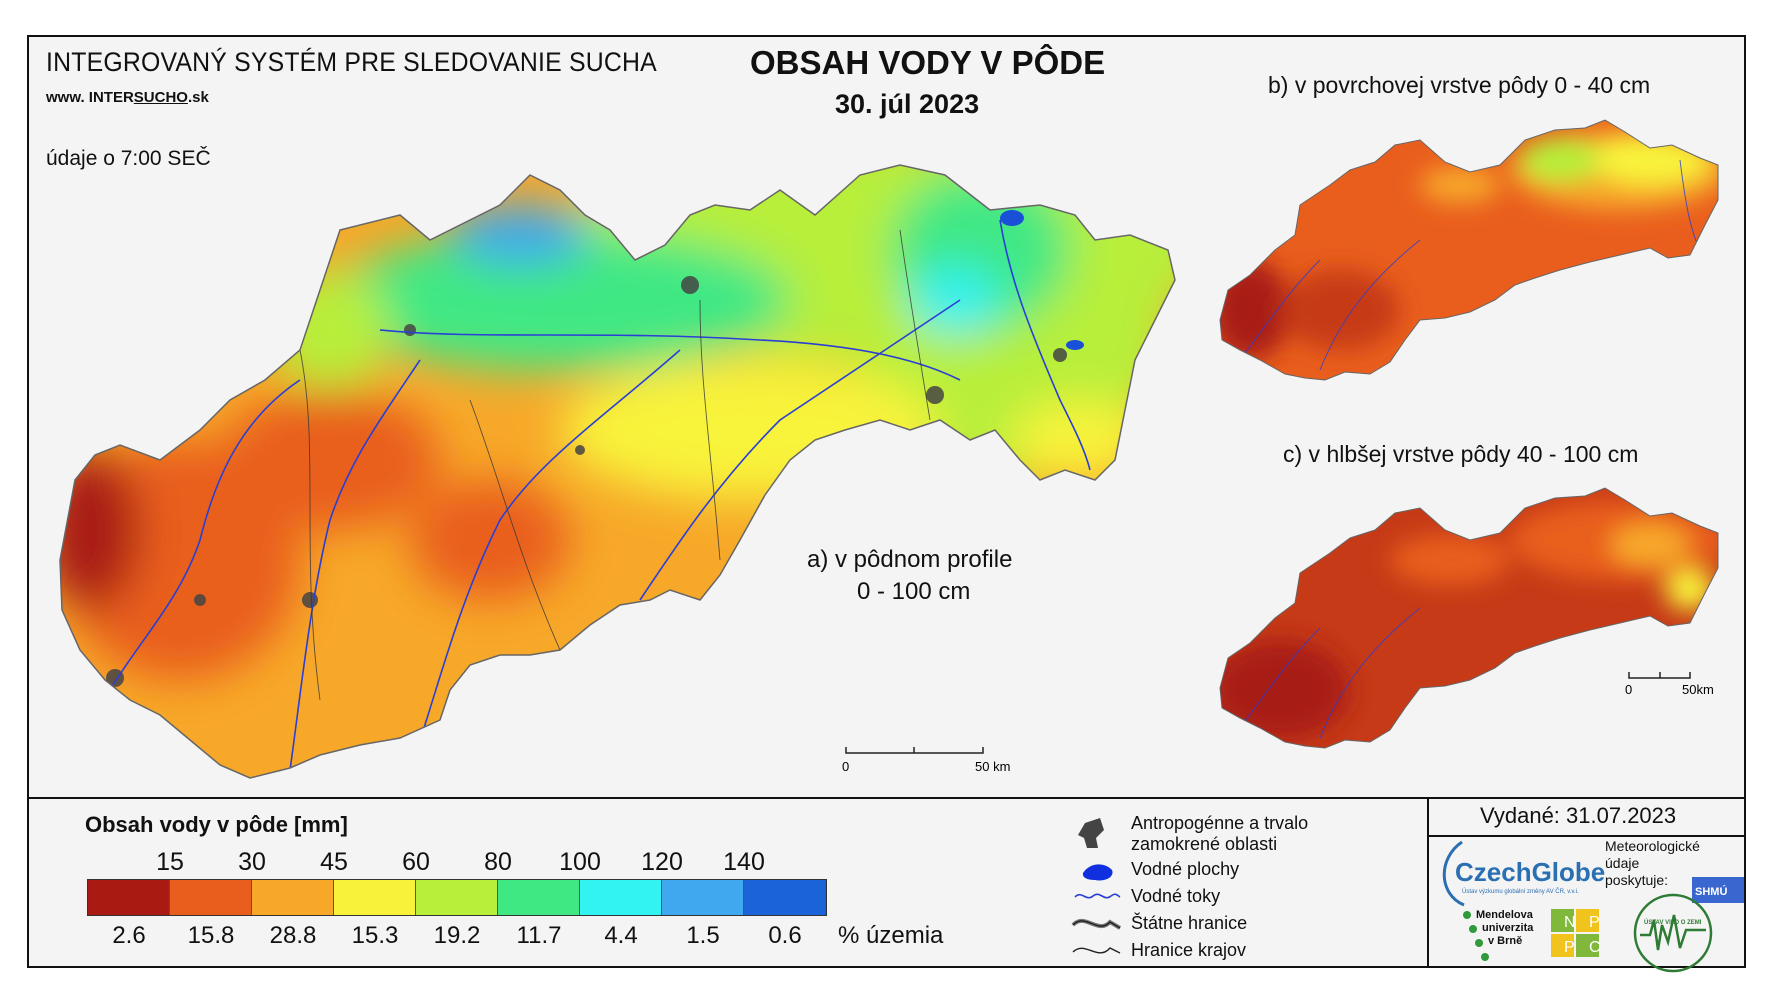 This screenshot has height=1003, width=1772. Describe the element at coordinates (703, 935) in the screenshot. I see `percent-label: 1.5` at that location.